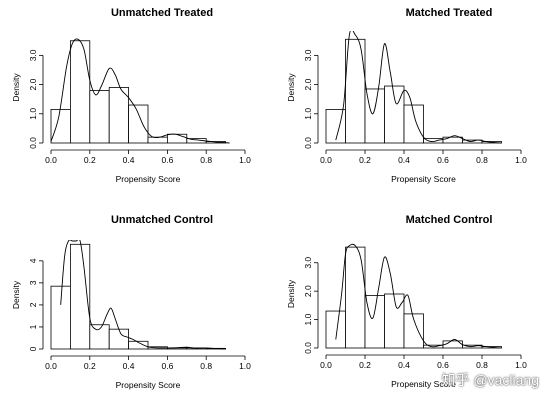 The image size is (553, 402). I want to click on y-axis: 0 1 2 3 4 Density, so click(27, 304).